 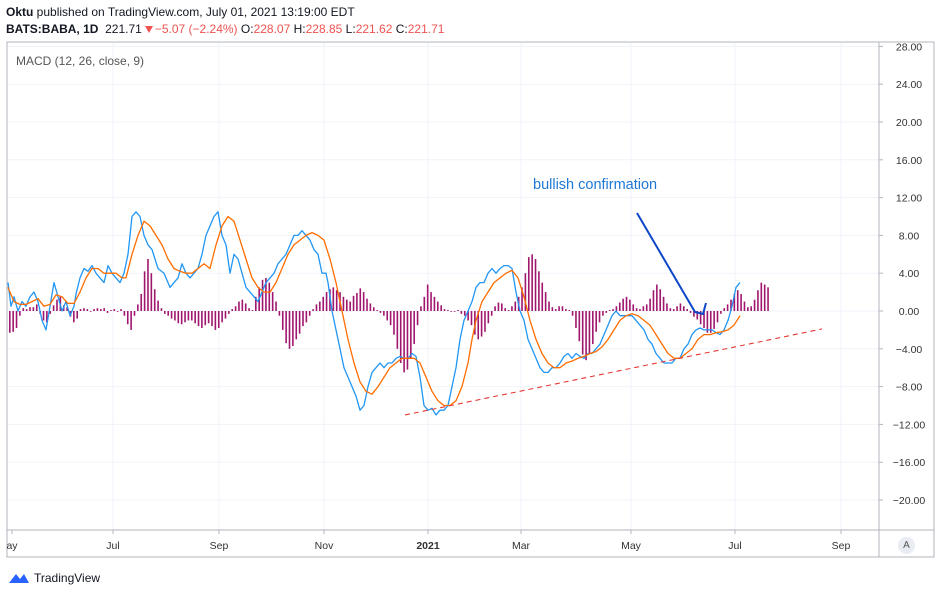 I want to click on price-change: −5.07 (−2.24%), so click(x=196, y=29).